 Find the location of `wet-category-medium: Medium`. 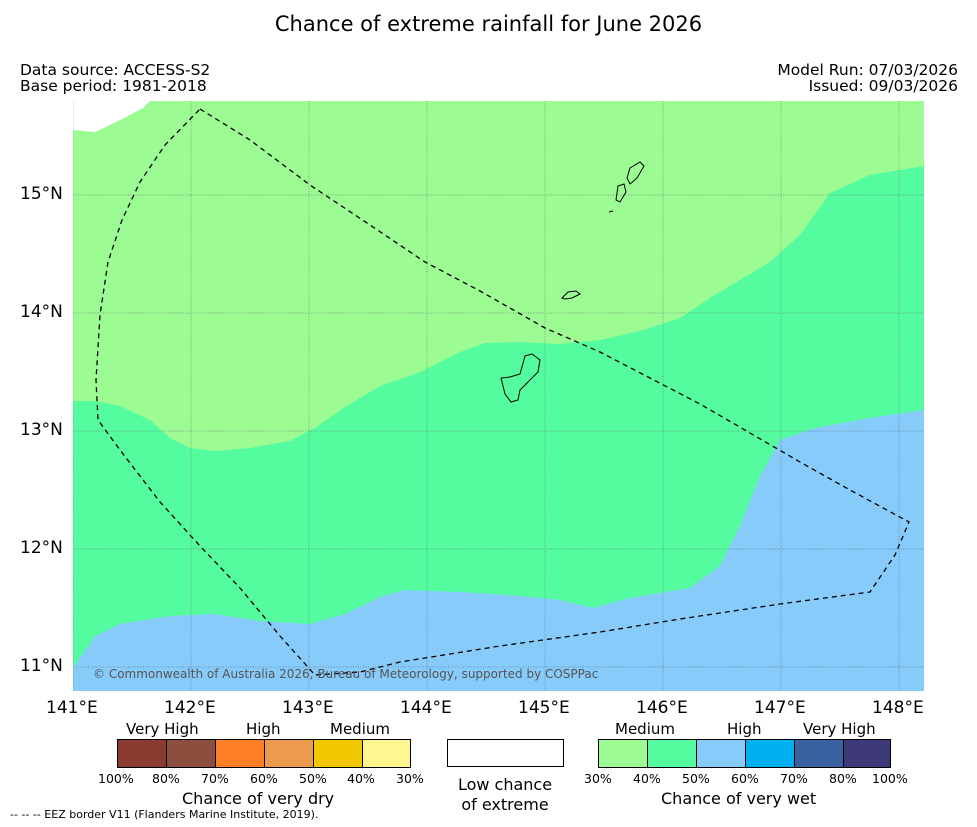

wet-category-medium: Medium is located at coordinates (645, 729).